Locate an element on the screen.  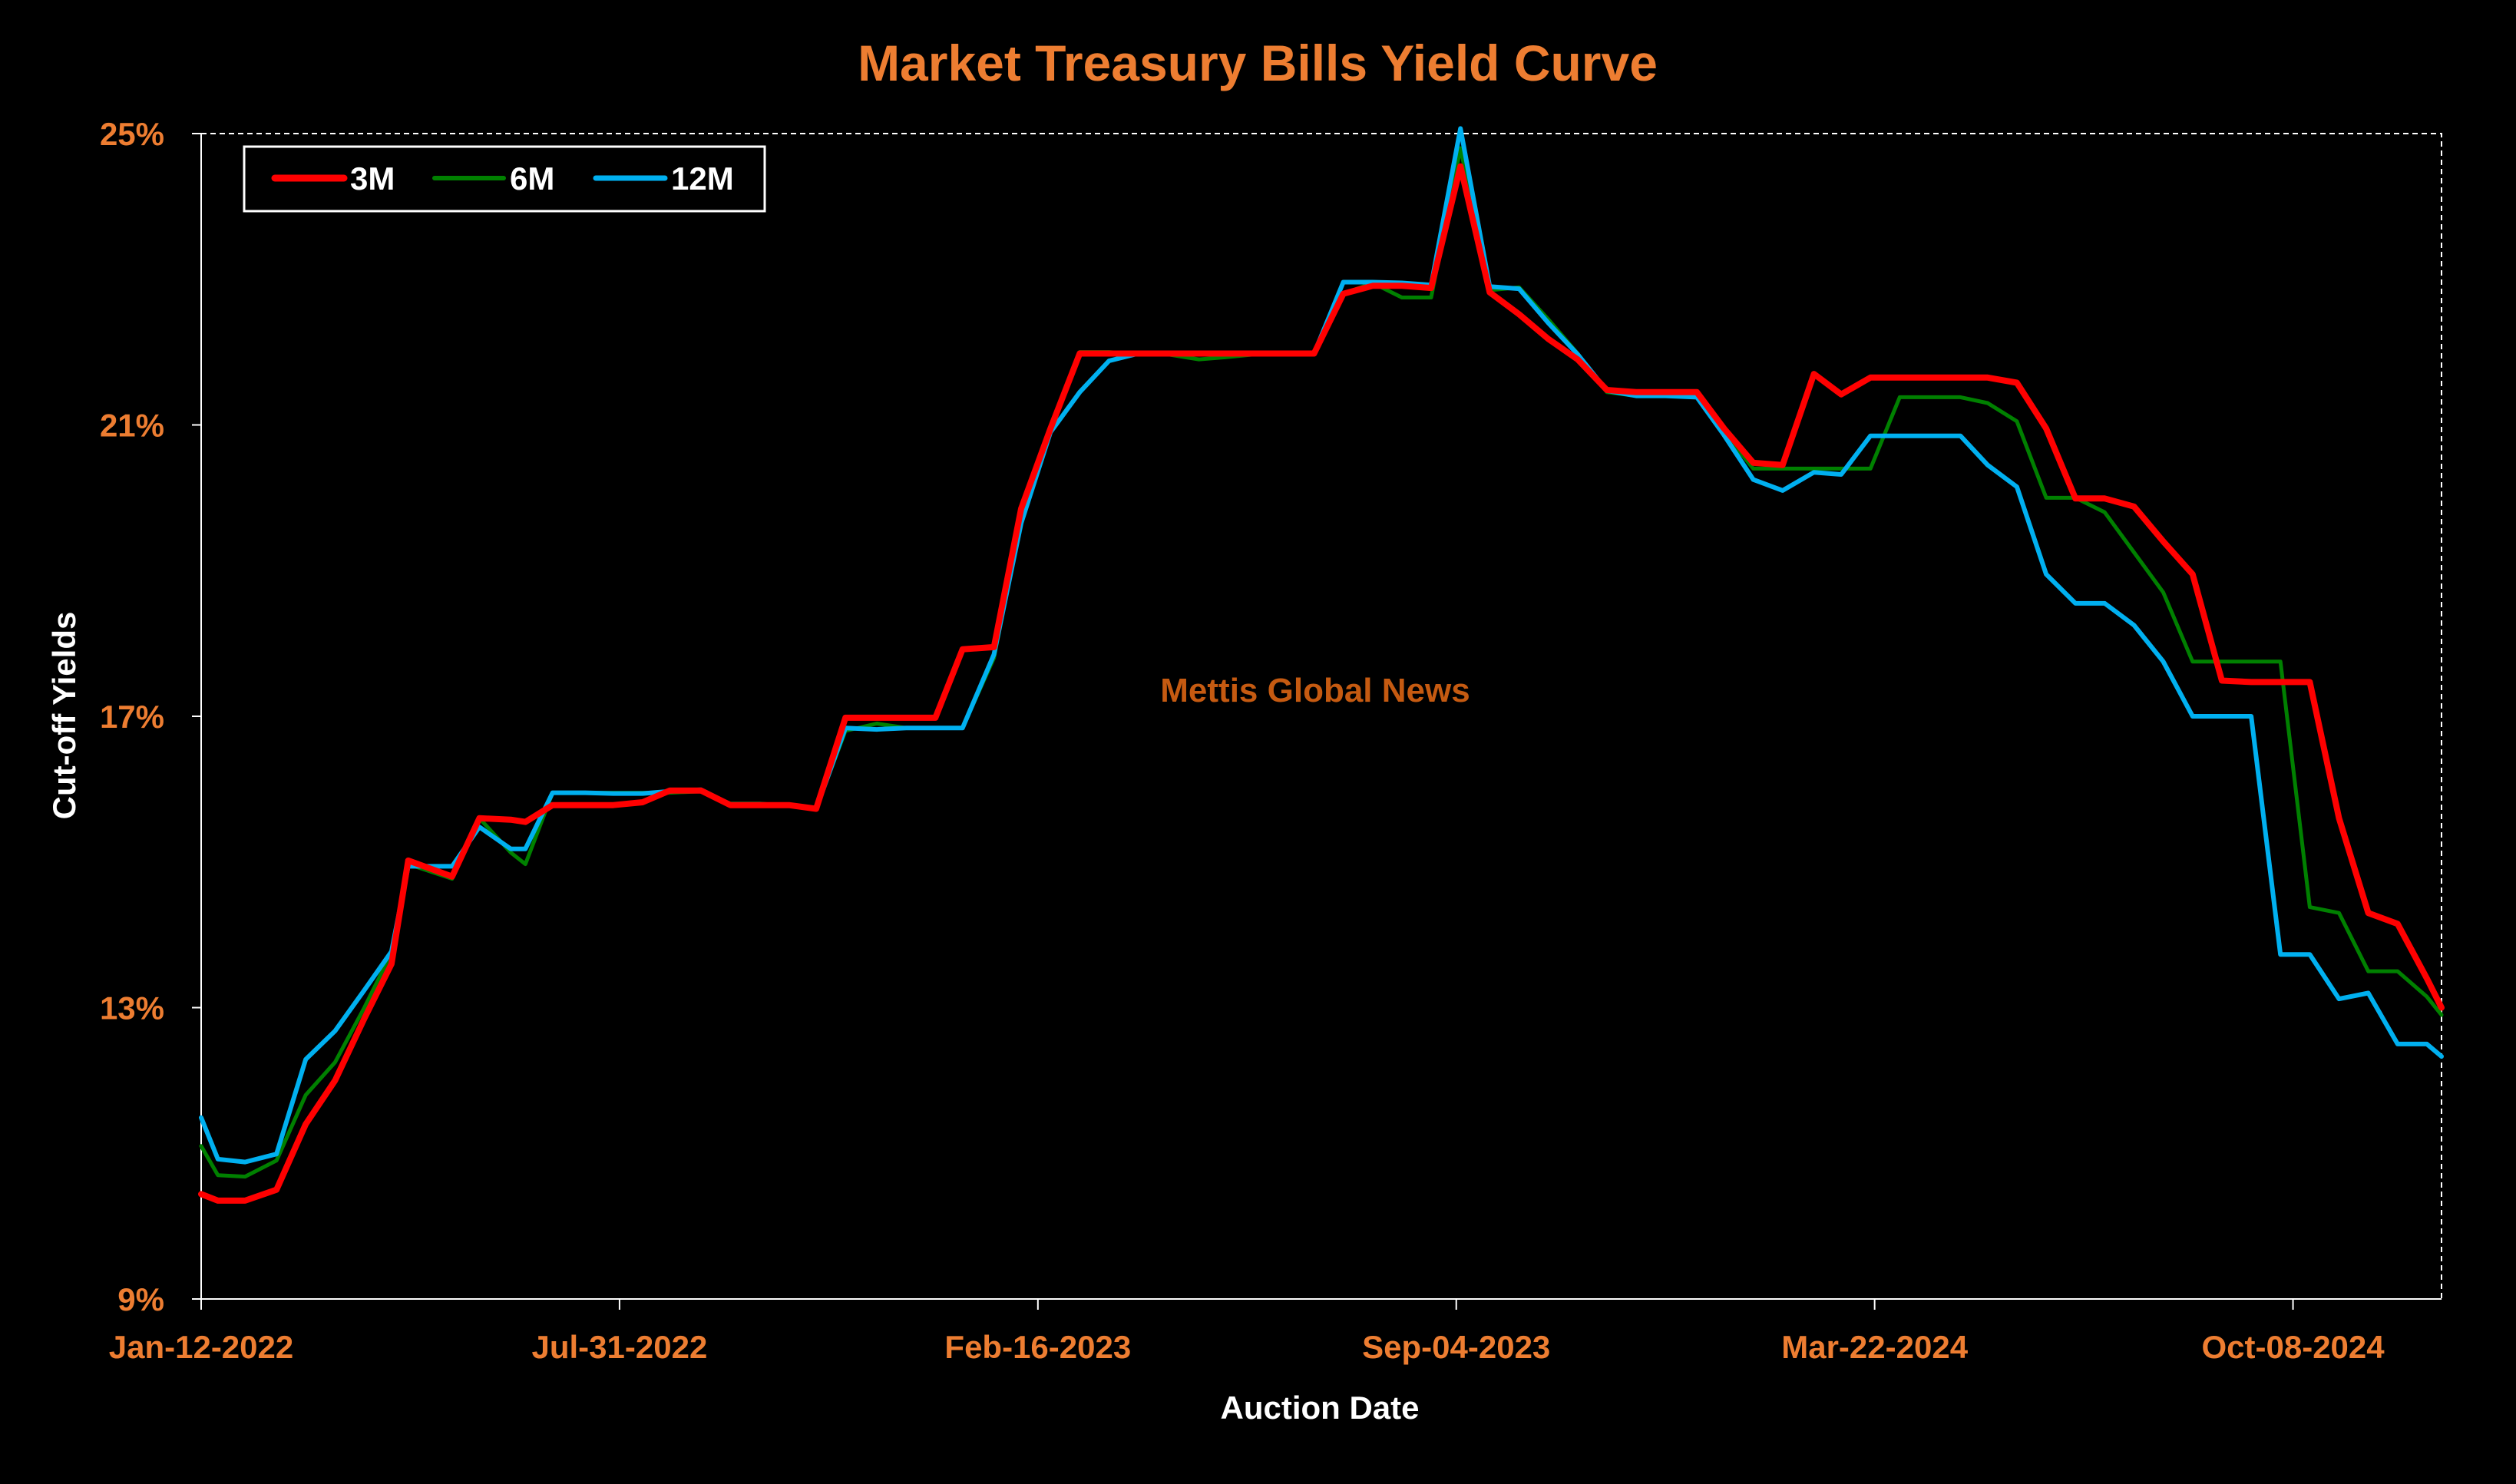
chart-title: Market Treasury Bills Yield Curve is located at coordinates (1258, 63).